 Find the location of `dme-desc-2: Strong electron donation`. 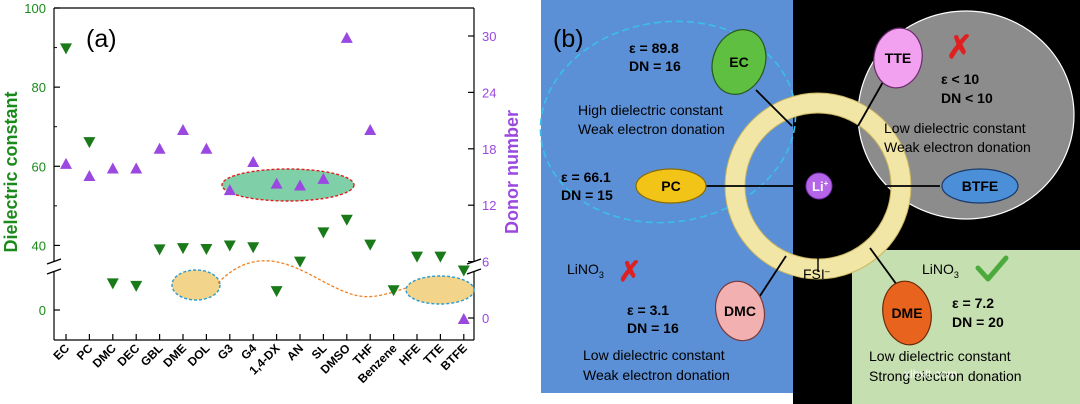

dme-desc-2: Strong electron donation is located at coordinates (945, 376).